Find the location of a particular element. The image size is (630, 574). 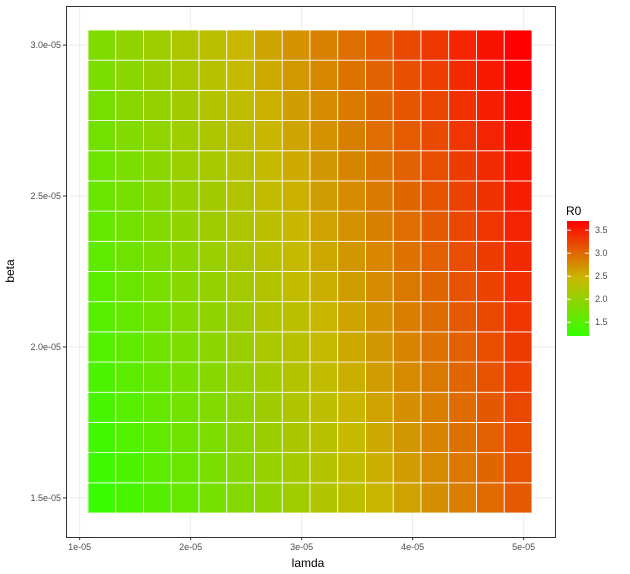

x-axis-title: lamda is located at coordinates (308, 563).